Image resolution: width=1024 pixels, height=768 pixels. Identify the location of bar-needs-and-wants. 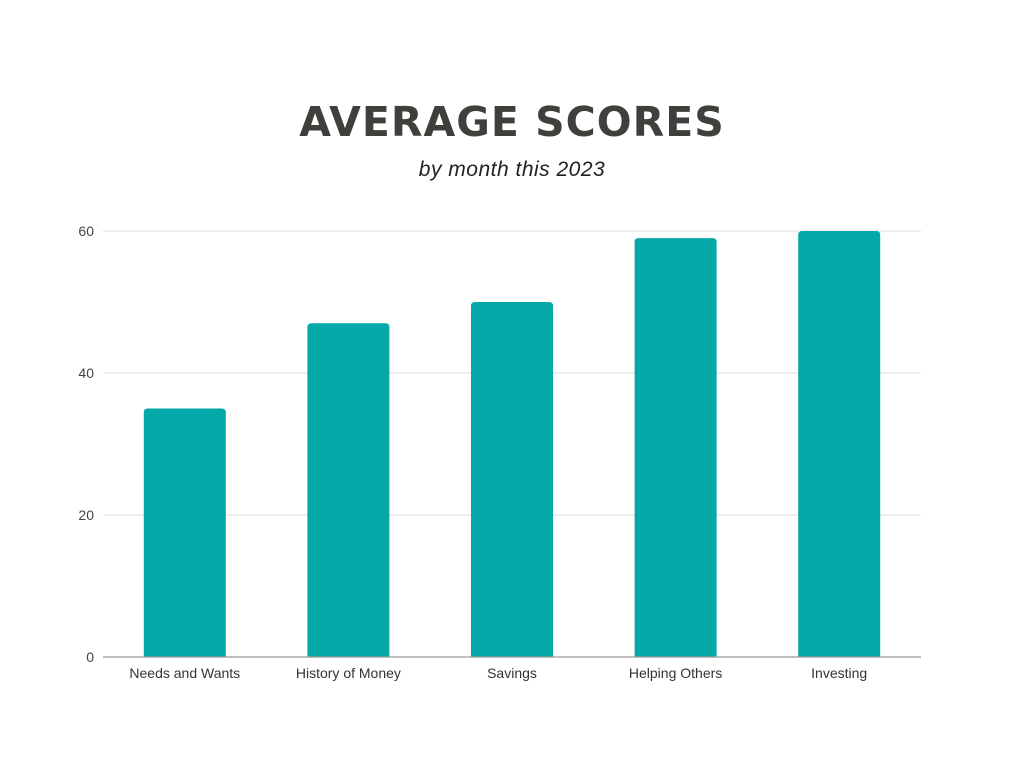
(184, 532).